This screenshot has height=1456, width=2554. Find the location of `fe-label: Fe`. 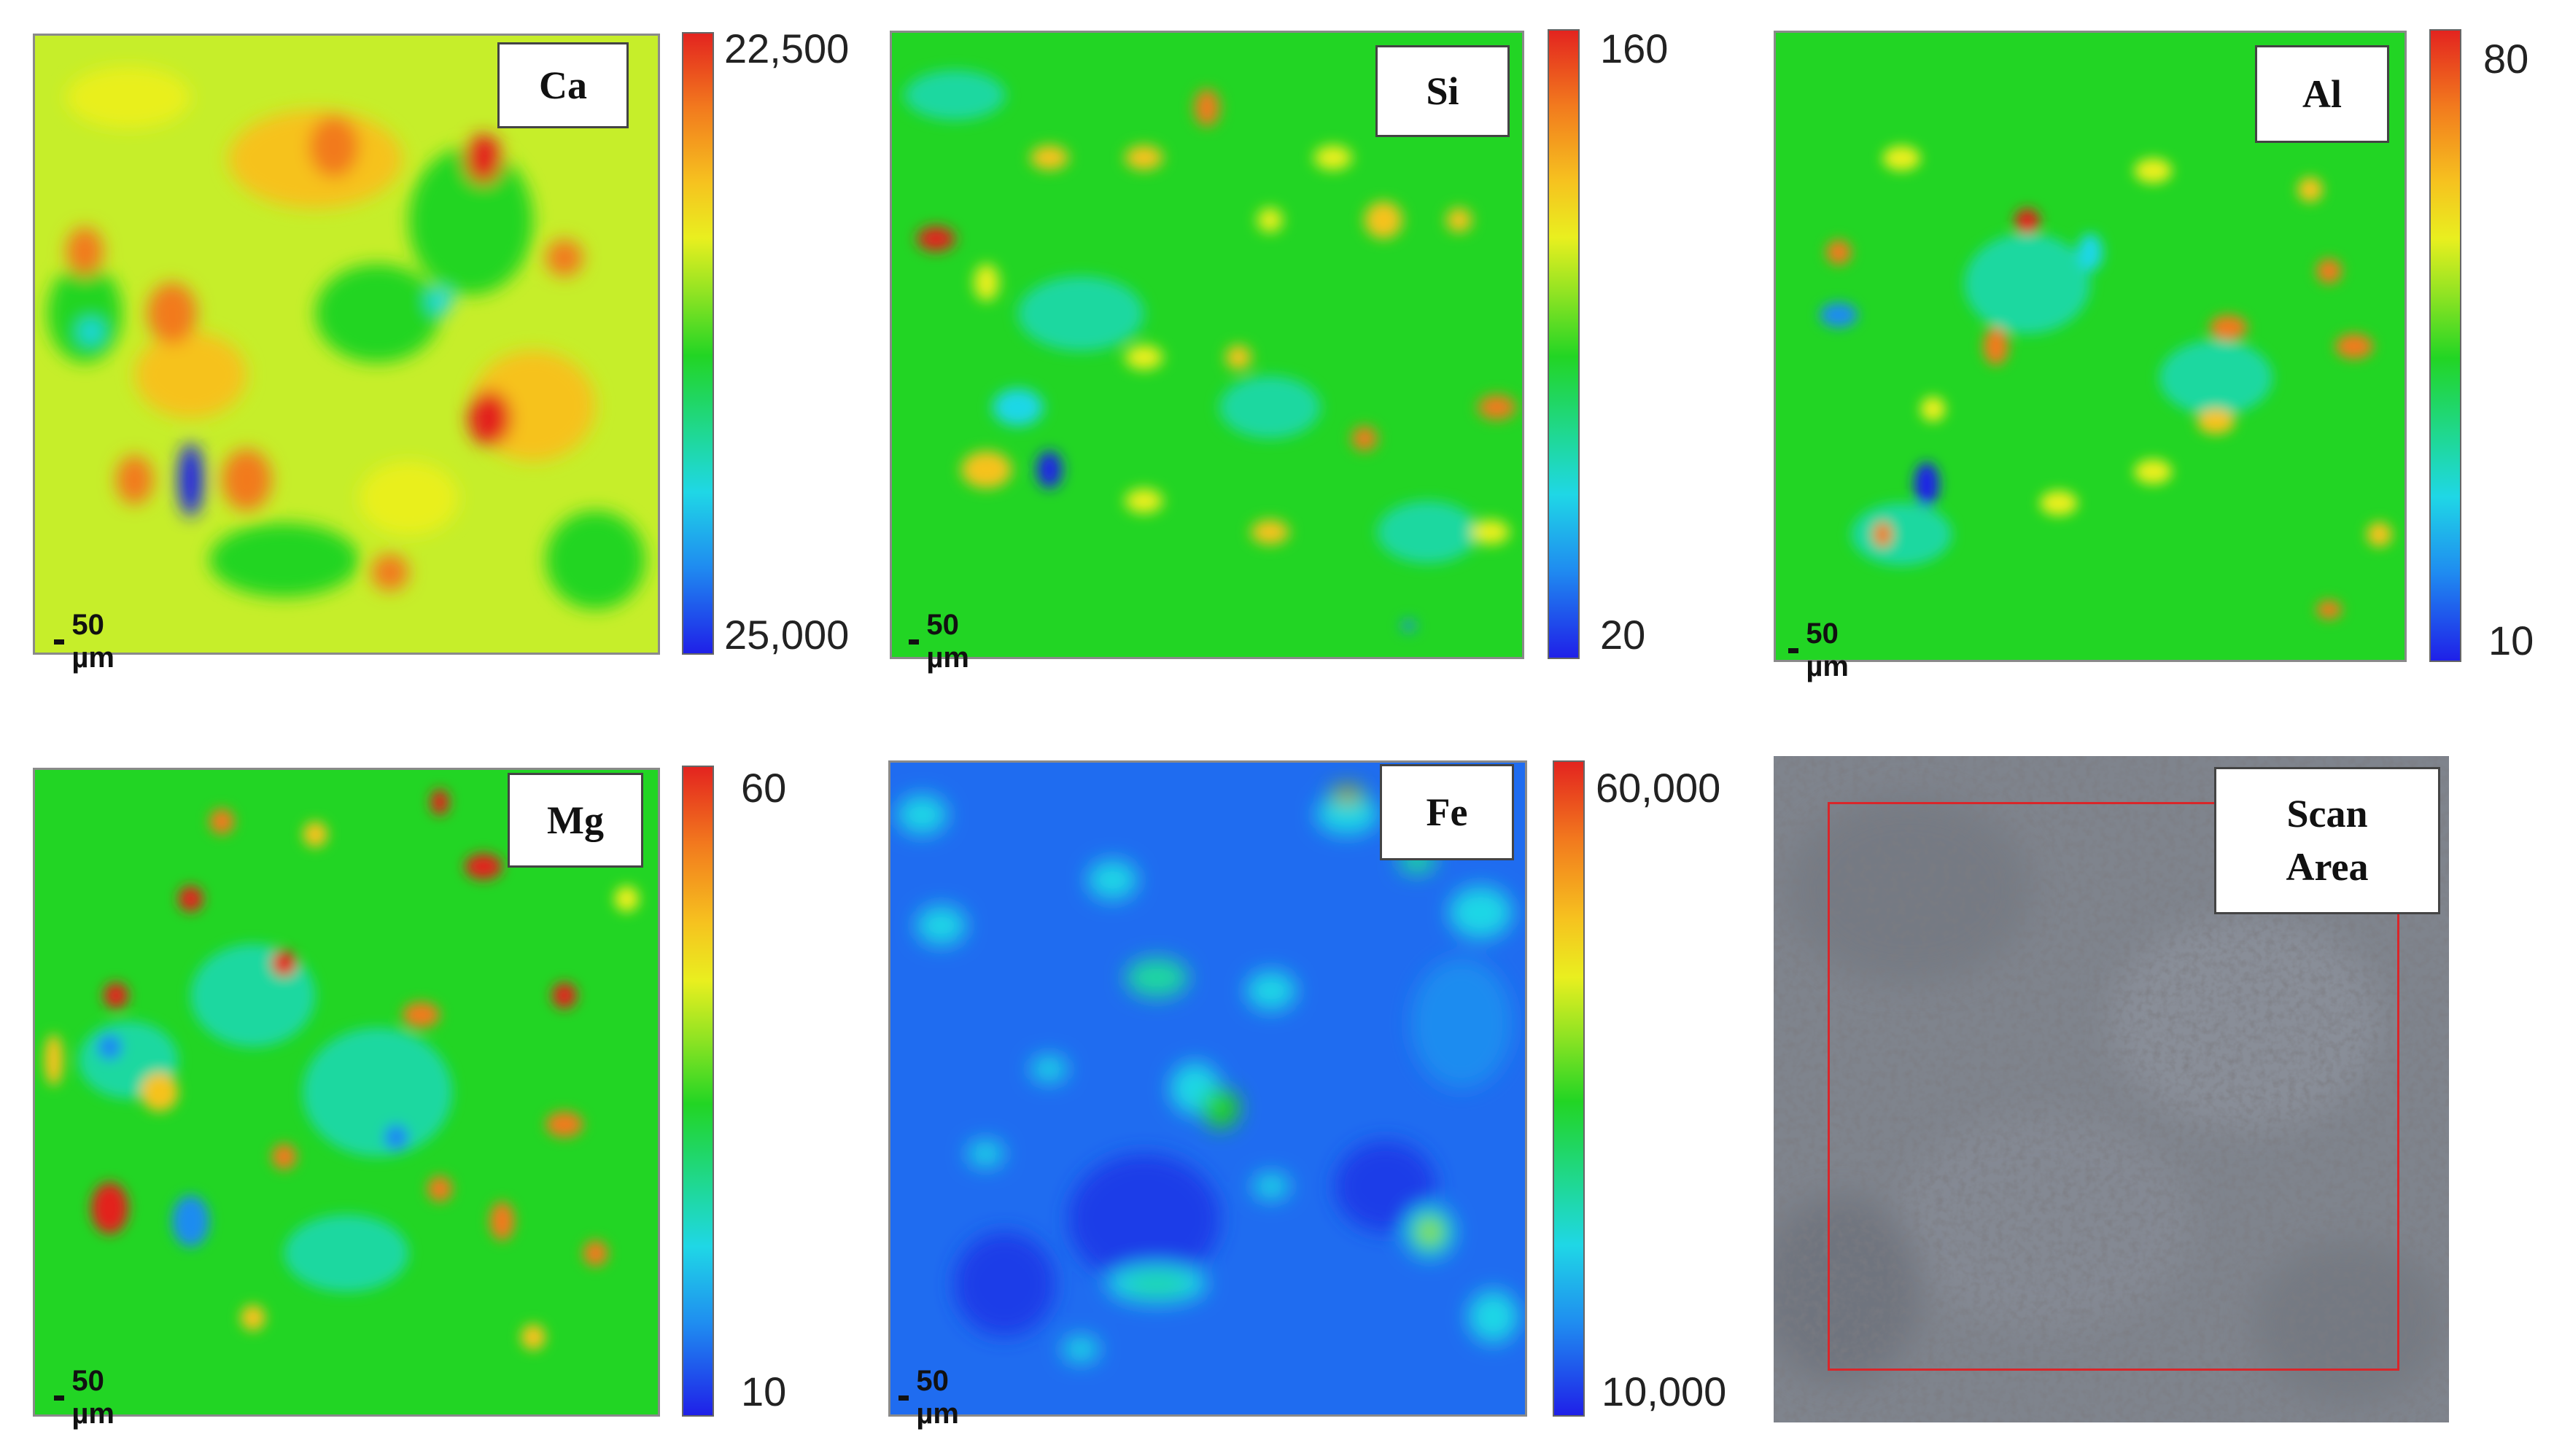

fe-label: Fe is located at coordinates (1447, 812).